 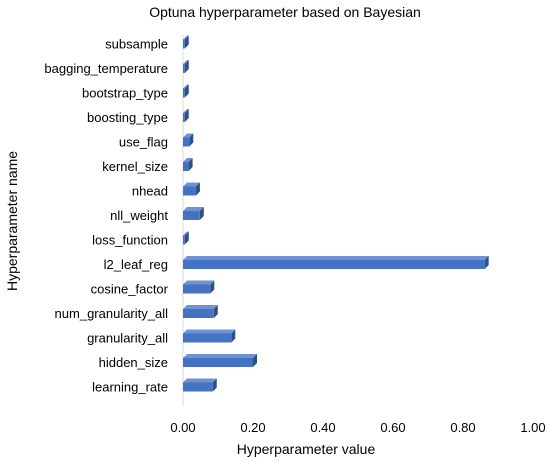 I want to click on x-tick-label: 0.00, so click(x=182, y=427).